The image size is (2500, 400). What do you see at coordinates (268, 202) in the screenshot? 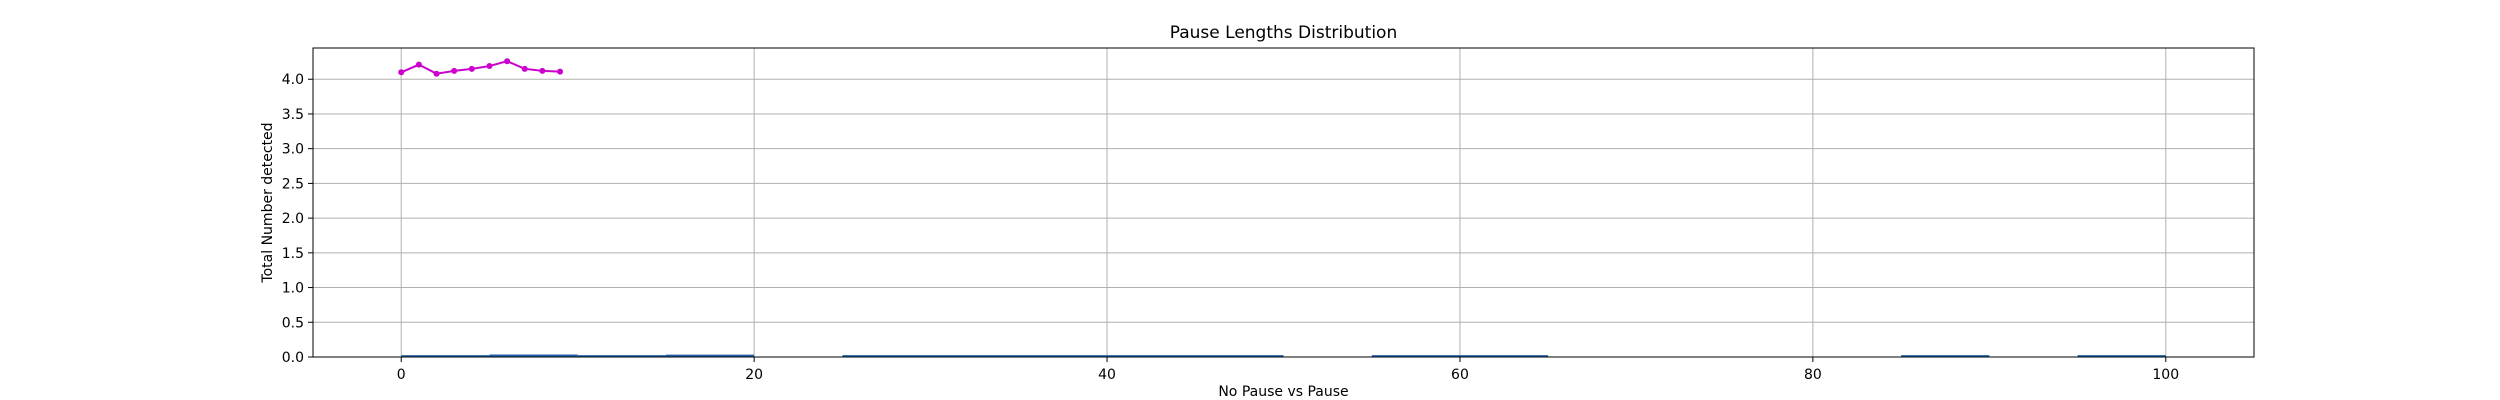
I see `y-axis-label: Total Number detected` at bounding box center [268, 202].